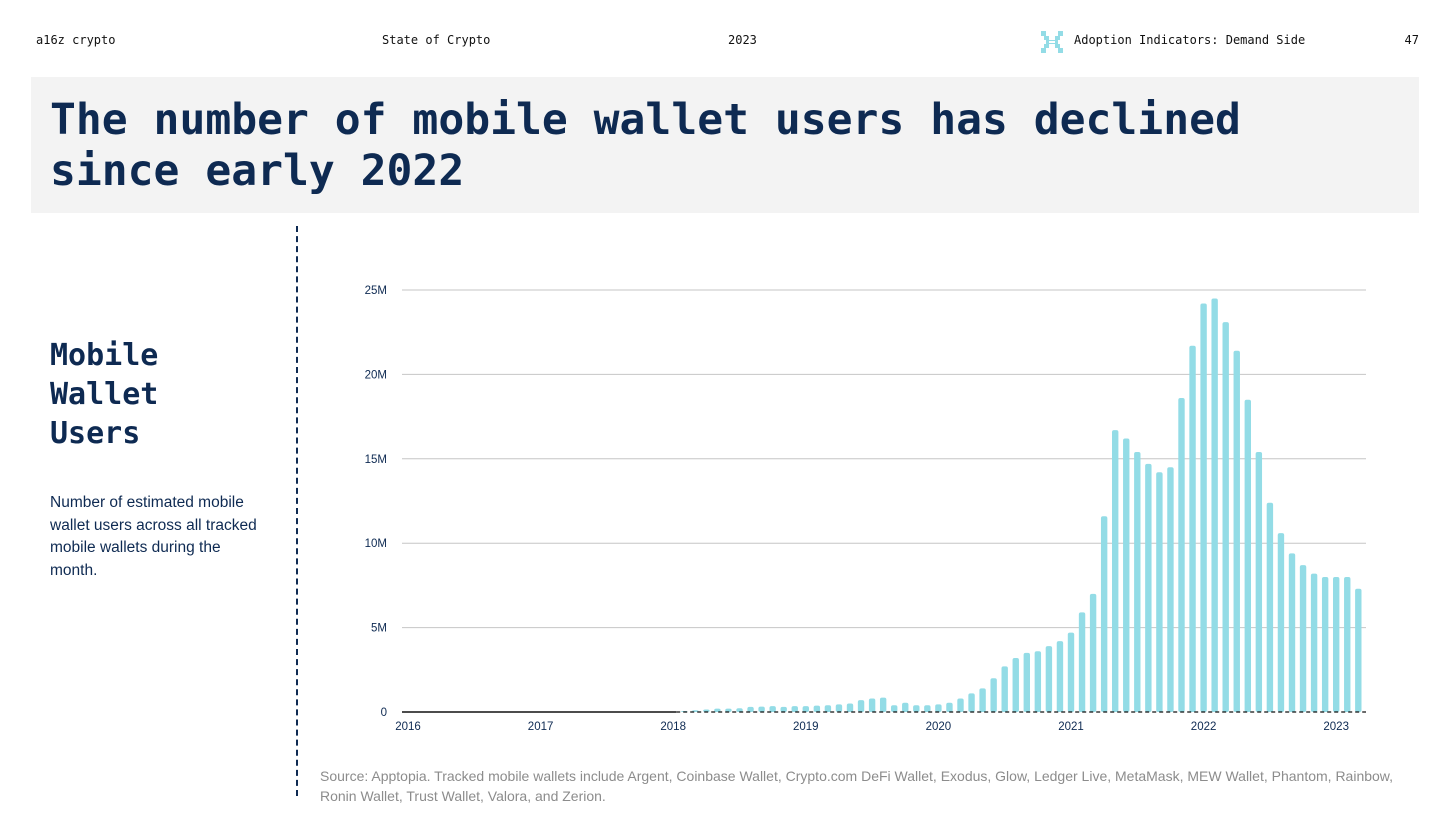 The width and height of the screenshot is (1456, 819). Describe the element at coordinates (1336, 727) in the screenshot. I see `x-tick-label: 2023` at that location.